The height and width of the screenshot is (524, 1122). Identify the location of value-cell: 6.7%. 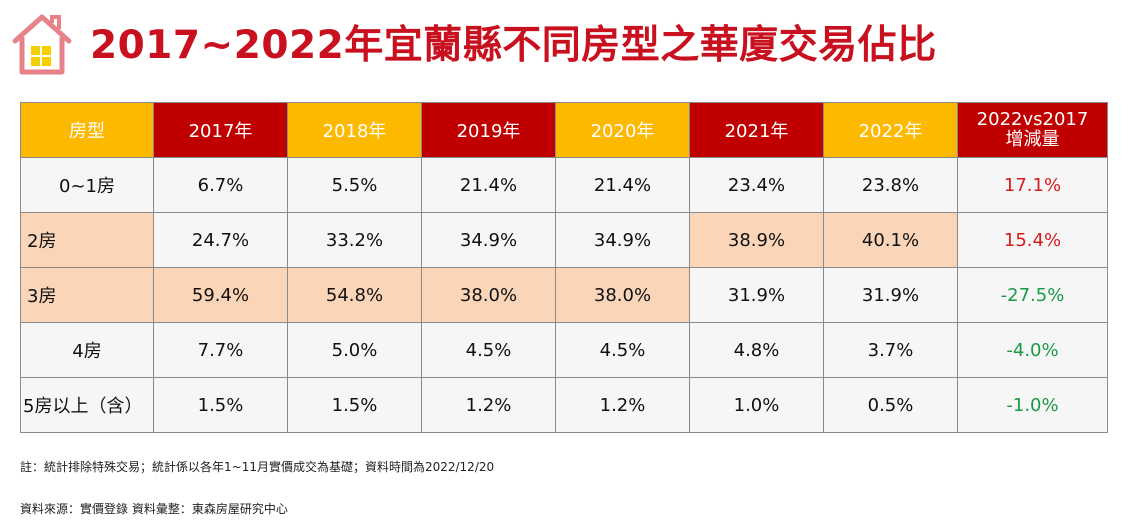
(220, 185).